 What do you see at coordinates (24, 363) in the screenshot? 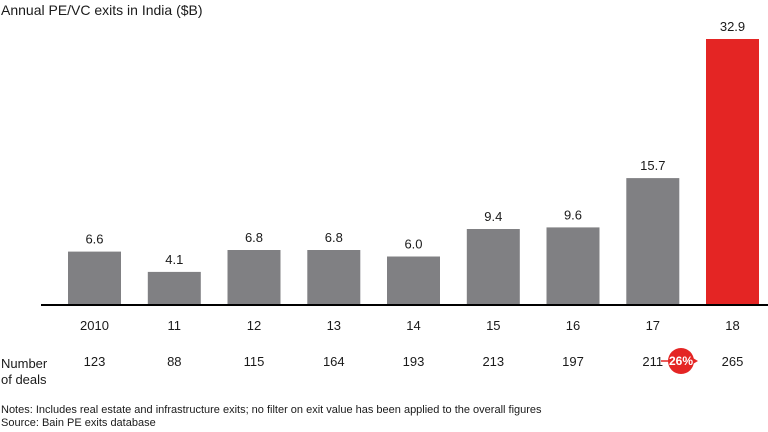
I see `deals-row-label-line1: Number` at bounding box center [24, 363].